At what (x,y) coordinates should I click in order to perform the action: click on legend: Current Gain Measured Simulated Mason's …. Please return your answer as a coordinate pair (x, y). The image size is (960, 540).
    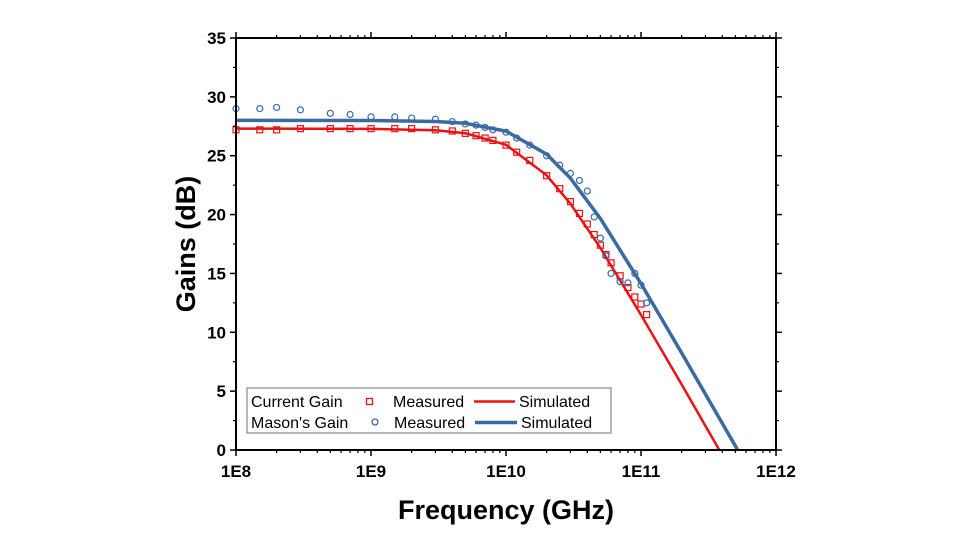
    Looking at the image, I should click on (429, 410).